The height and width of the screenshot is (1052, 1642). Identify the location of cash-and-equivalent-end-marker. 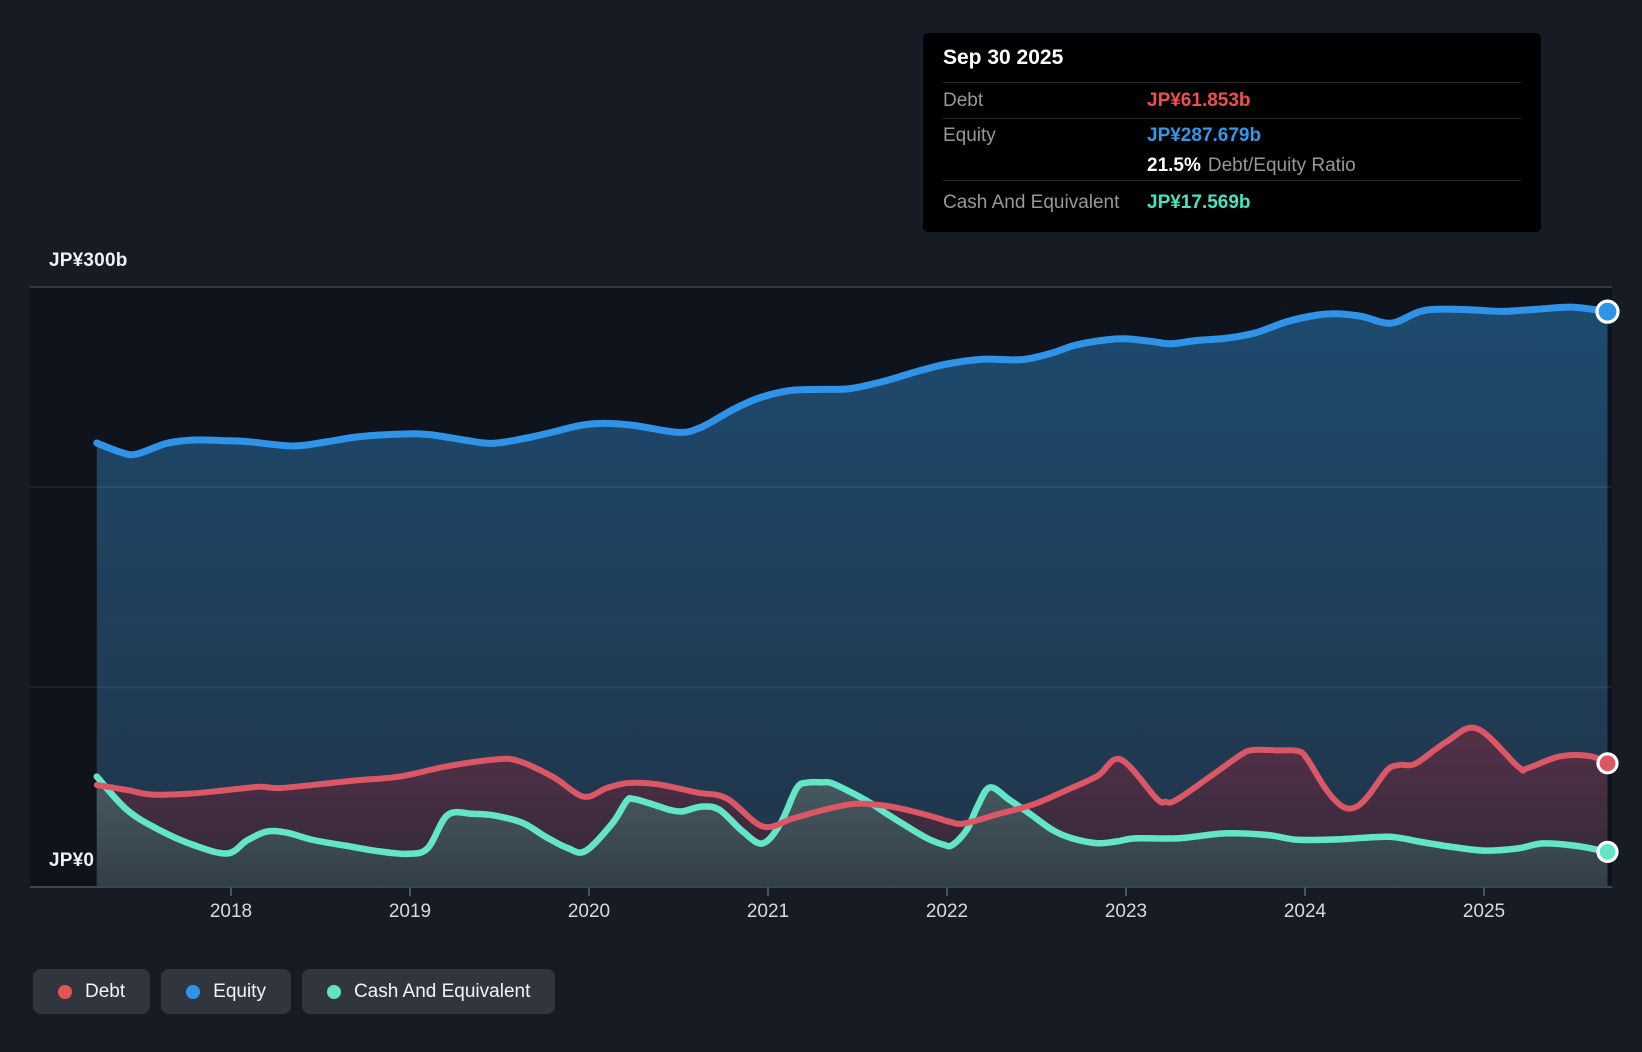
(1607, 851).